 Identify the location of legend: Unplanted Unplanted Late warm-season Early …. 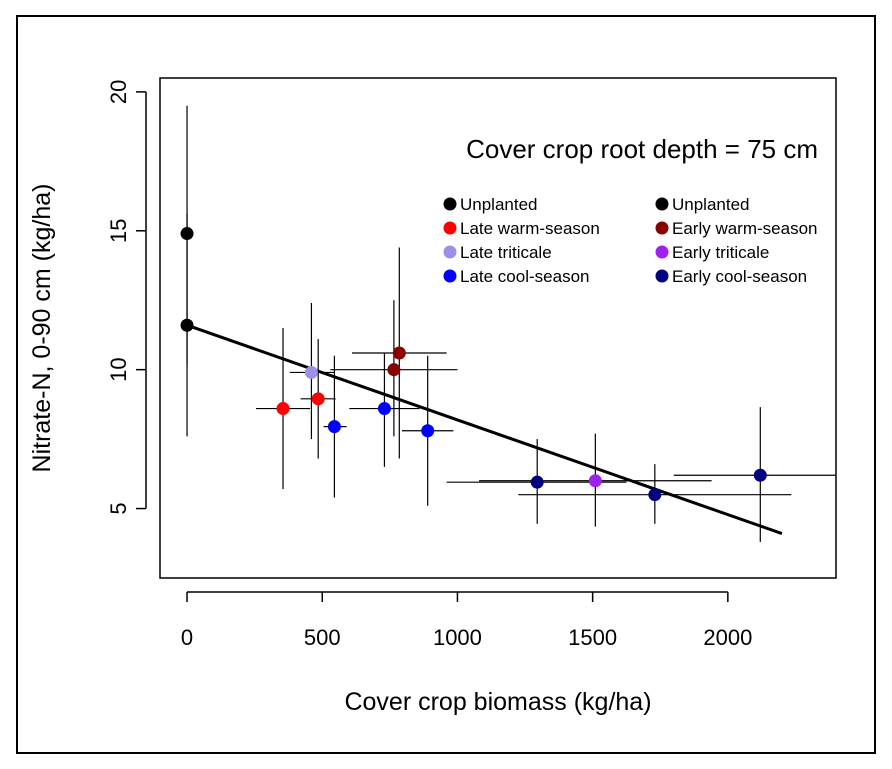
(630, 240).